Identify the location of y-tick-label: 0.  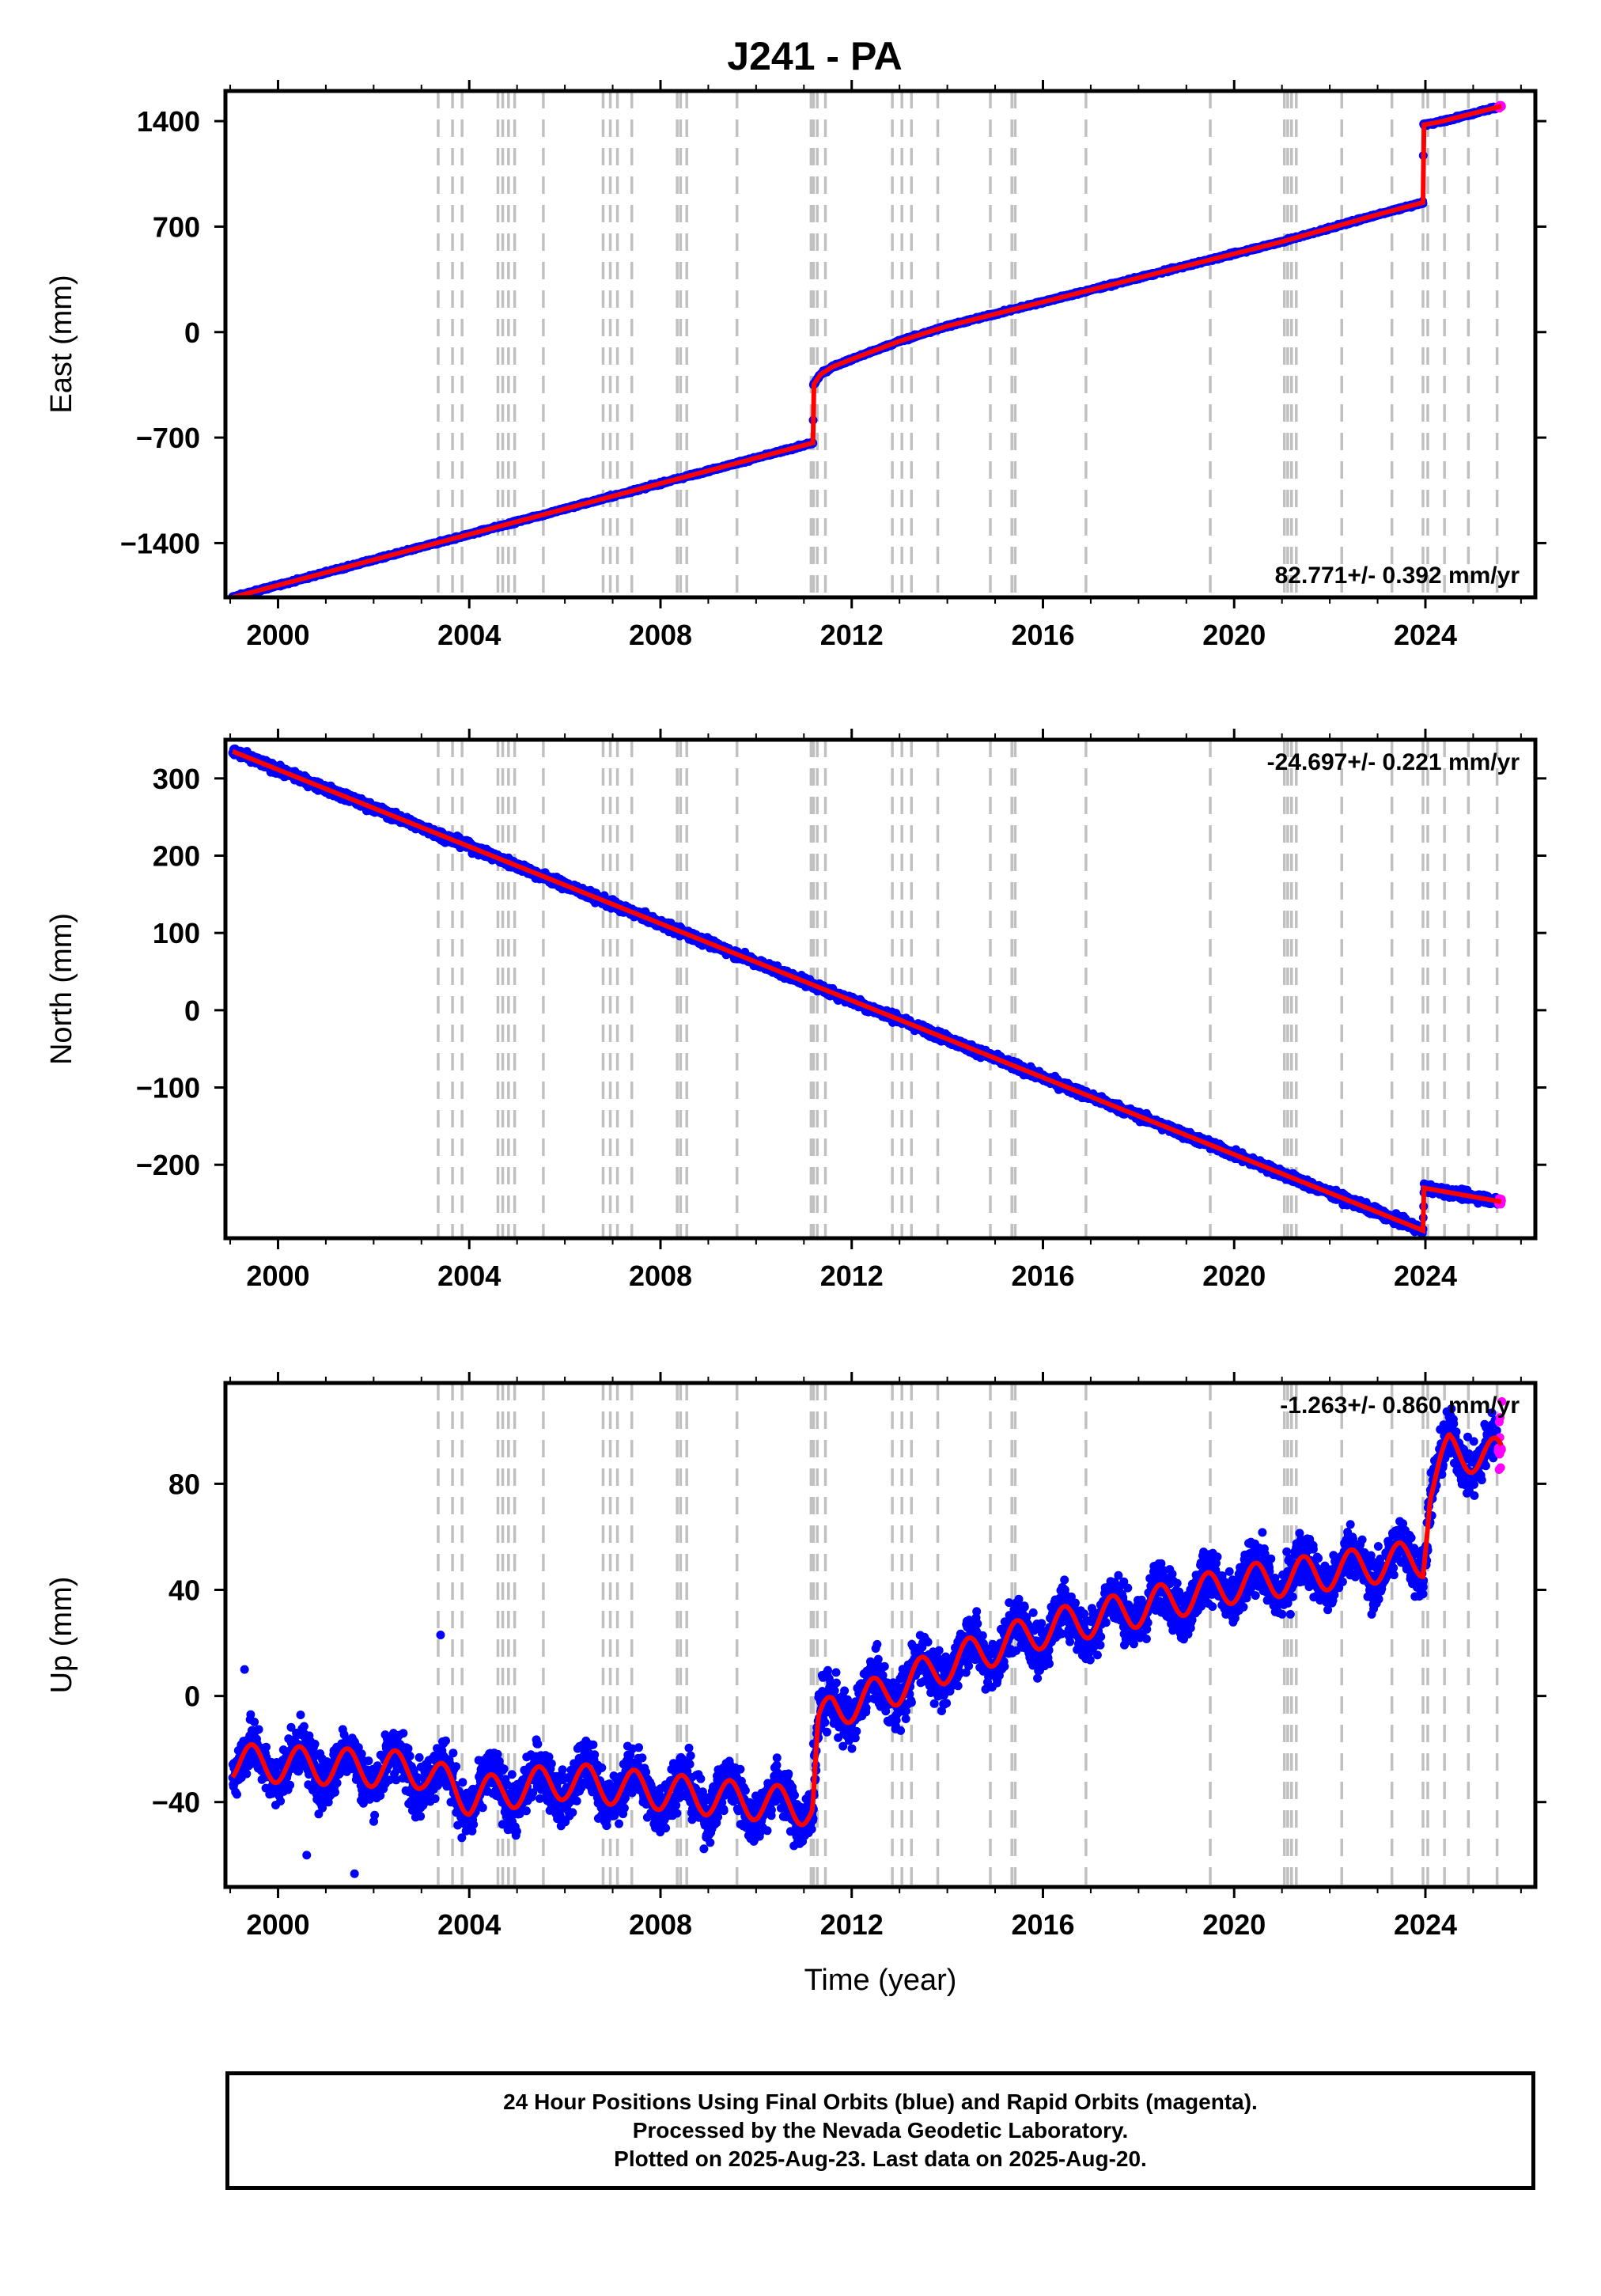
(192, 332).